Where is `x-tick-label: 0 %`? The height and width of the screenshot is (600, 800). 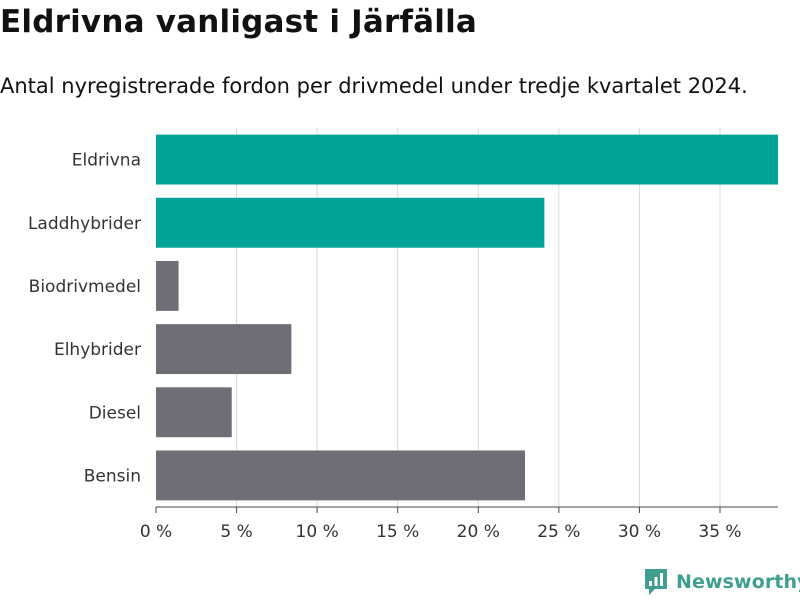
x-tick-label: 0 % is located at coordinates (156, 532).